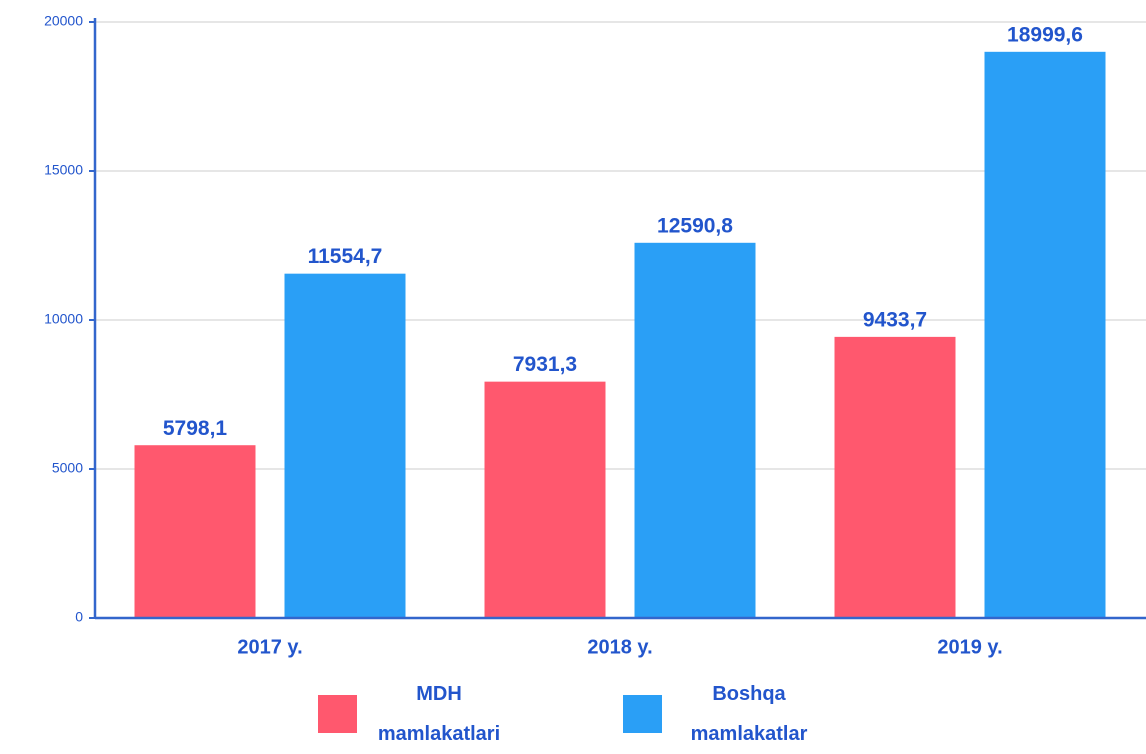 Image resolution: width=1146 pixels, height=754 pixels. What do you see at coordinates (63, 319) in the screenshot?
I see `y-tick-label: 10000` at bounding box center [63, 319].